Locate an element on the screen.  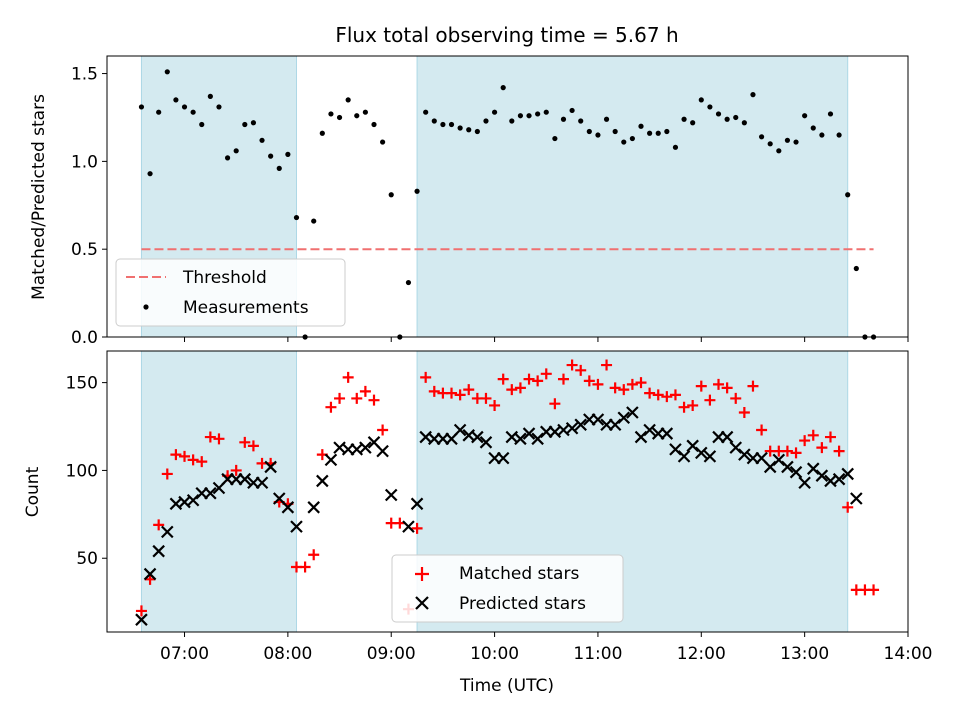
bottom-legend-box is located at coordinates (507, 588).